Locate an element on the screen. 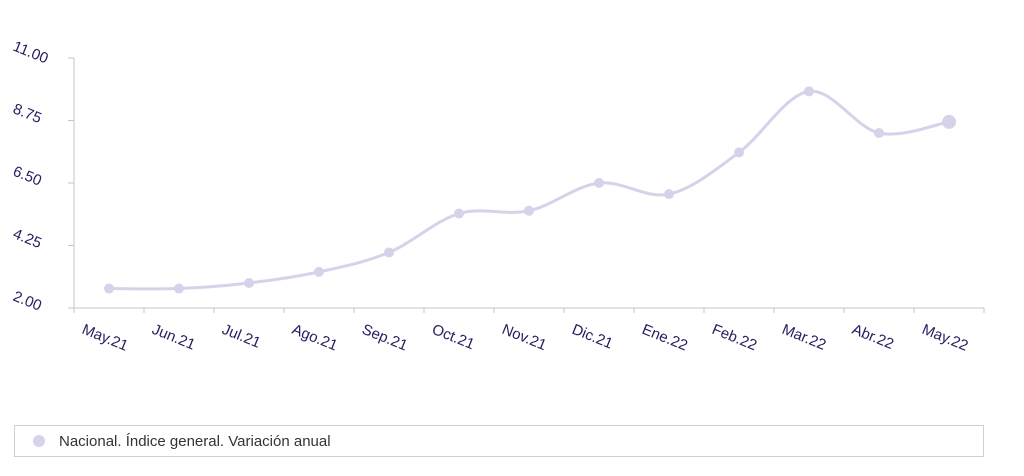 The image size is (1024, 476). x-tick-label: Mar.22 is located at coordinates (804, 337).